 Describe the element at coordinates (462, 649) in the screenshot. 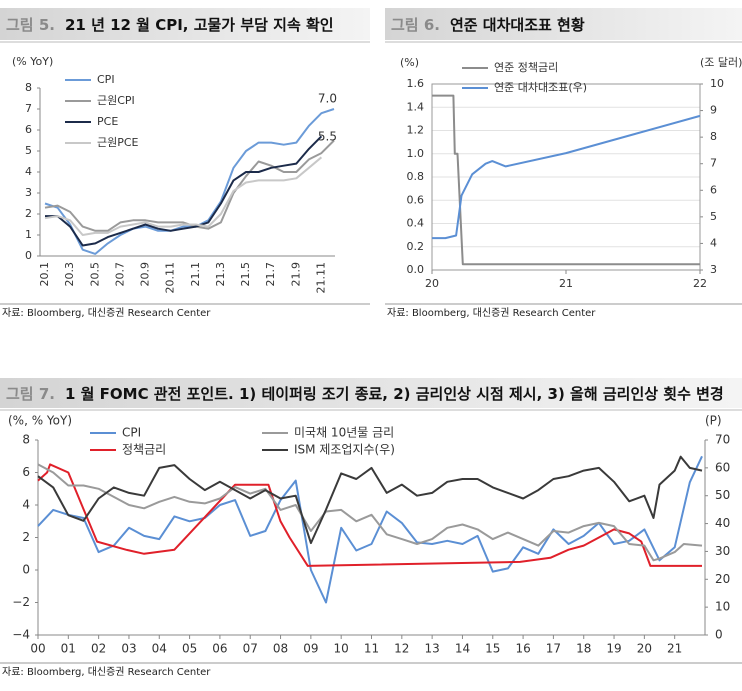

I see `x-tick-label: 14` at that location.